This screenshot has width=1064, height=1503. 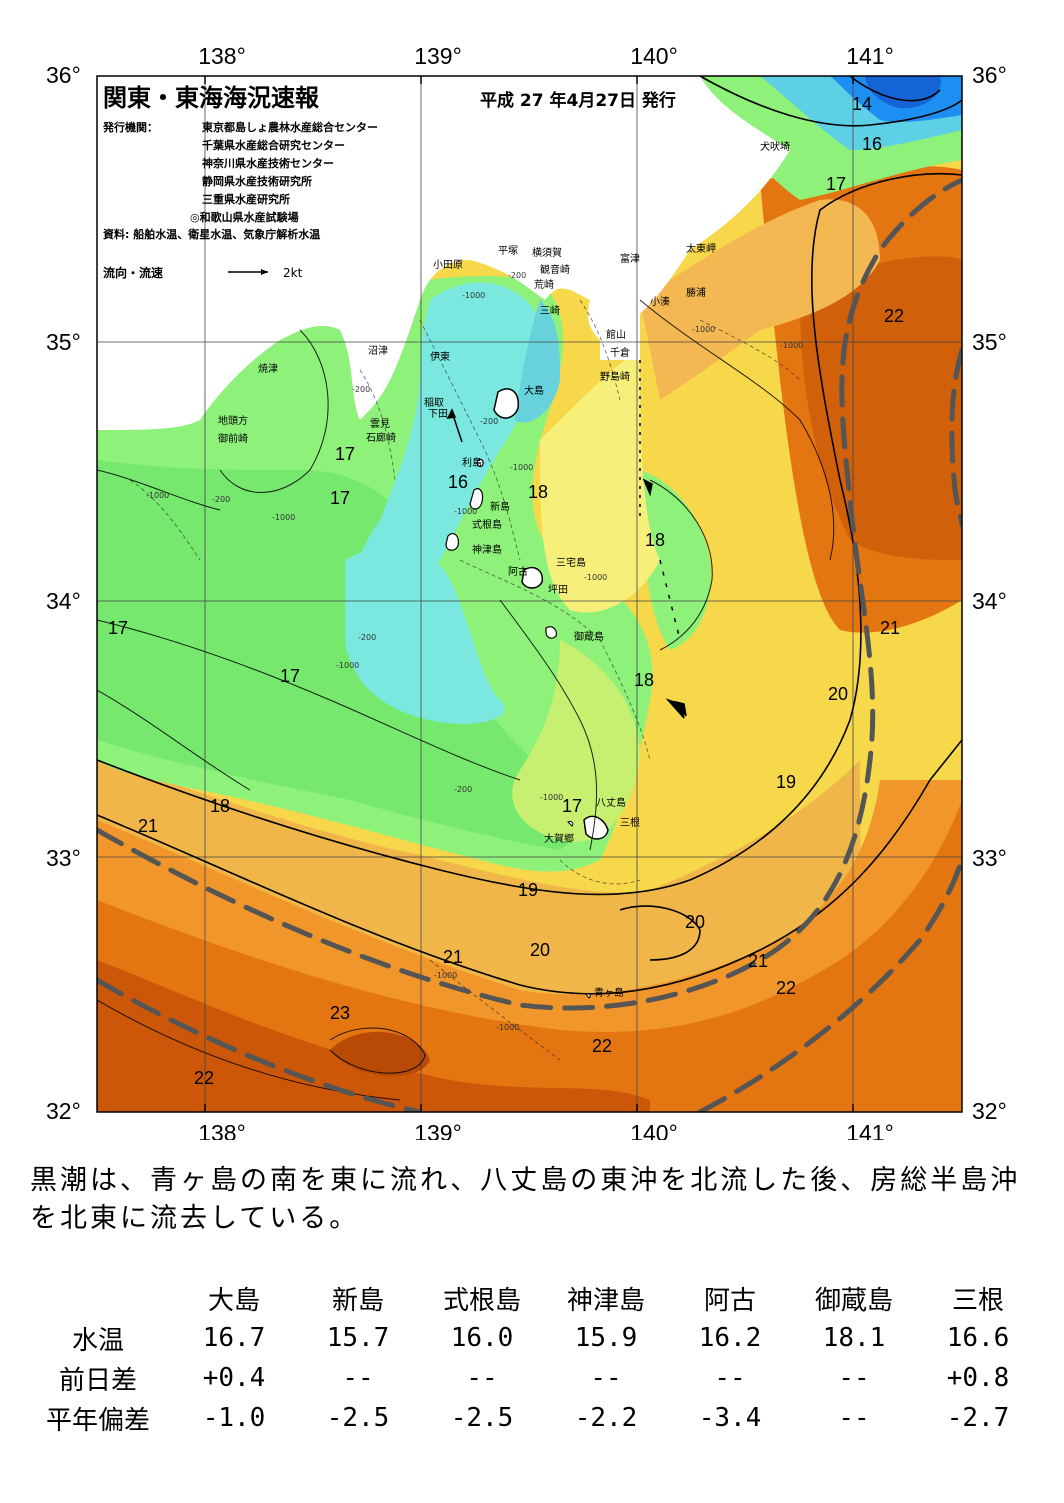 I want to click on longitude-label: 141°, so click(x=870, y=1130).